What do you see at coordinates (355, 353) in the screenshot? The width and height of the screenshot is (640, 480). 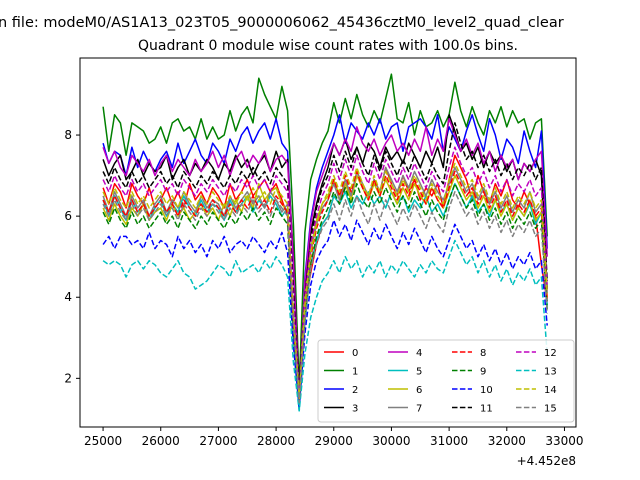 I see `legend-label-0: 0` at bounding box center [355, 353].